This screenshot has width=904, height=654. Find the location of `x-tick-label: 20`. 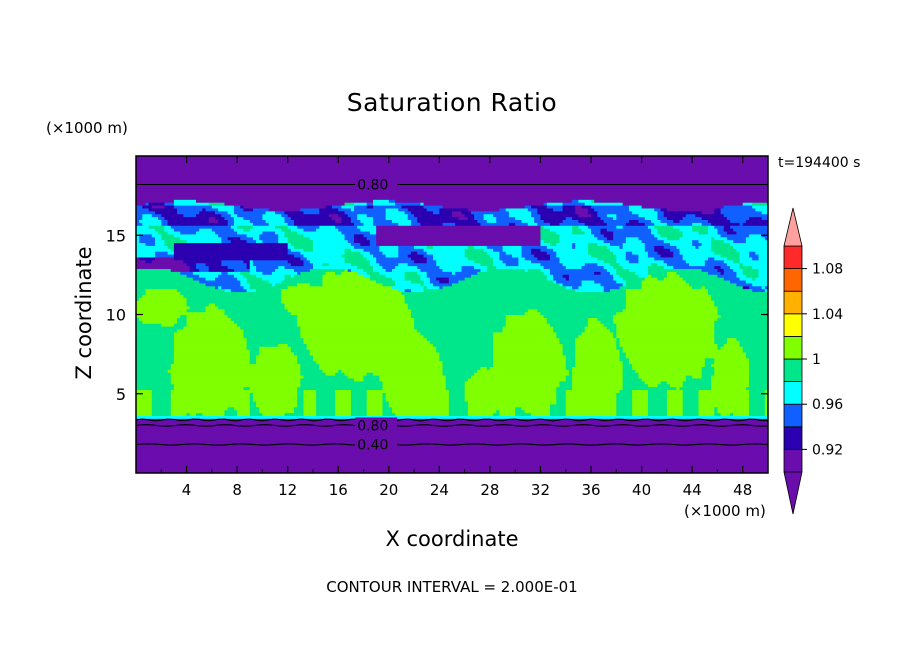

x-tick-label: 20 is located at coordinates (388, 490).